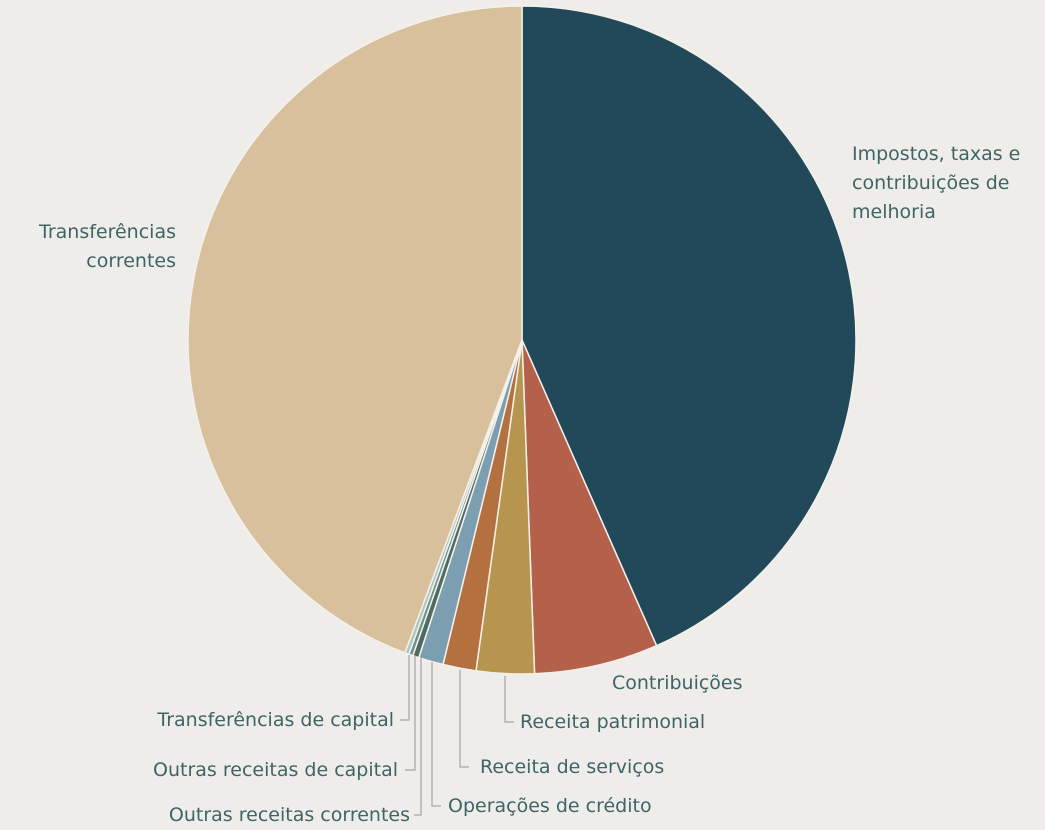 The image size is (1045, 830). What do you see at coordinates (107, 246) in the screenshot?
I see `slice-label: Transferências correntes` at bounding box center [107, 246].